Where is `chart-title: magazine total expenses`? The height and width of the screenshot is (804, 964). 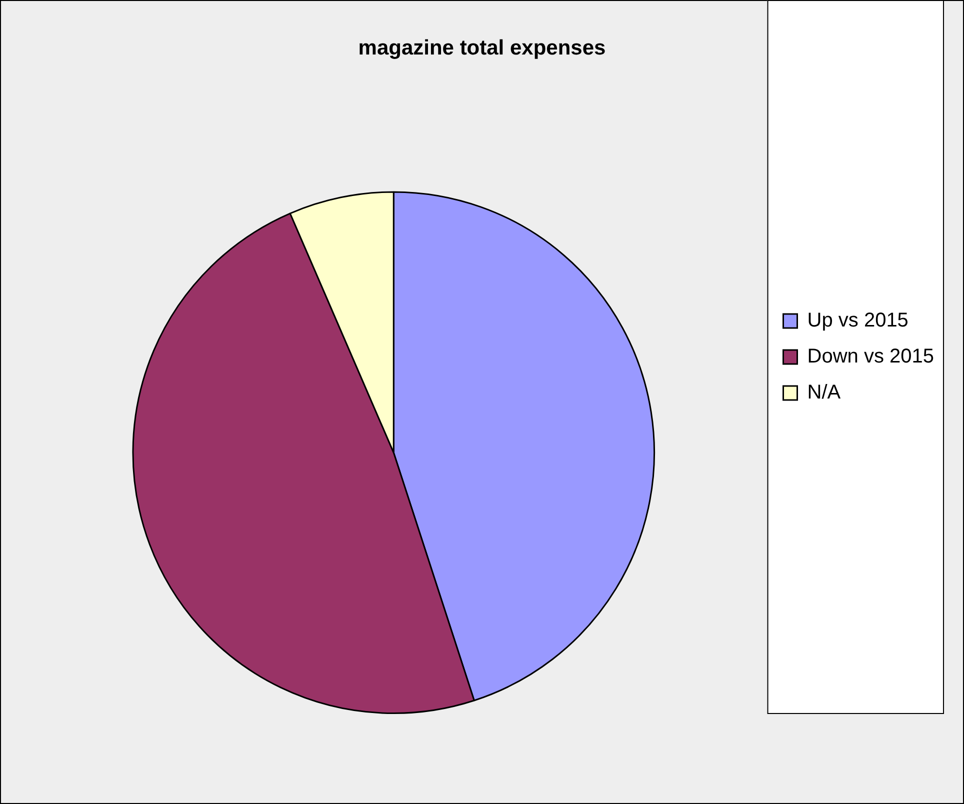 chart-title: magazine total expenses is located at coordinates (482, 48).